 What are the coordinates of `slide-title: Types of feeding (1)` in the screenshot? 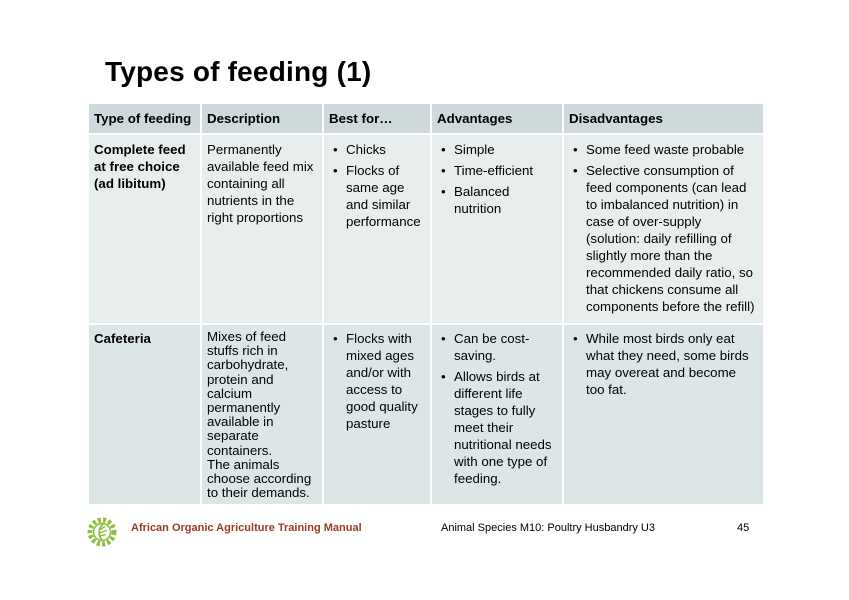 It's located at (238, 71).